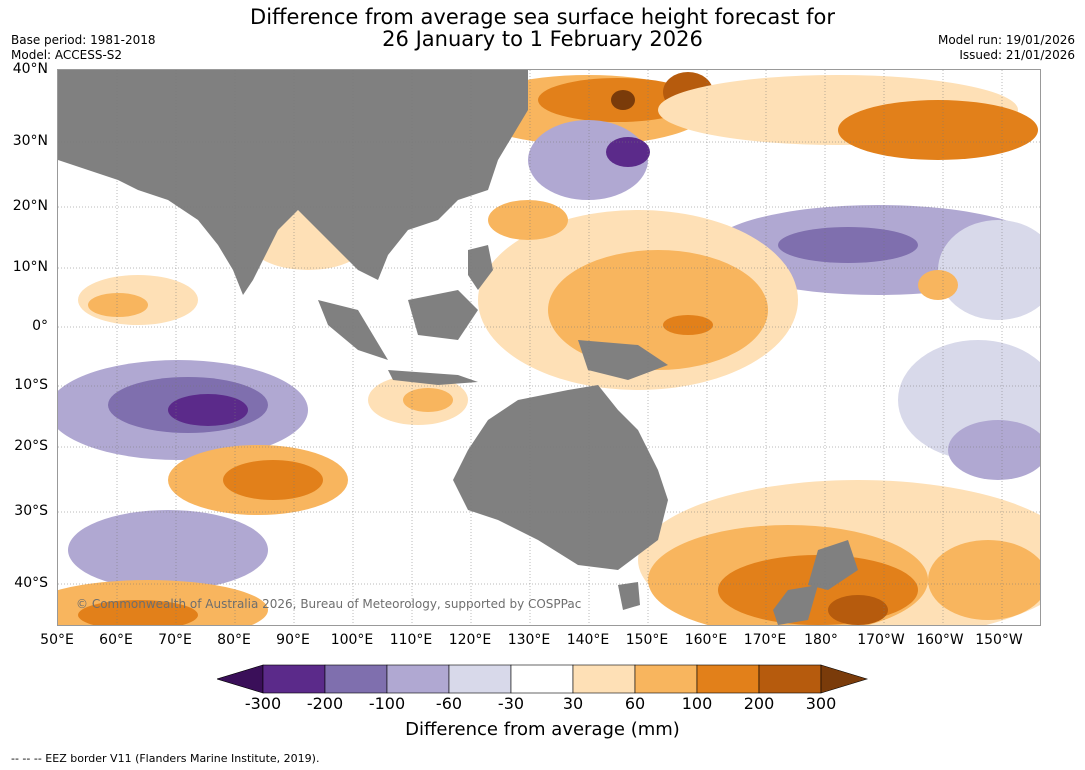  What do you see at coordinates (31, 385) in the screenshot?
I see `lat-label-10s: 10°S` at bounding box center [31, 385].